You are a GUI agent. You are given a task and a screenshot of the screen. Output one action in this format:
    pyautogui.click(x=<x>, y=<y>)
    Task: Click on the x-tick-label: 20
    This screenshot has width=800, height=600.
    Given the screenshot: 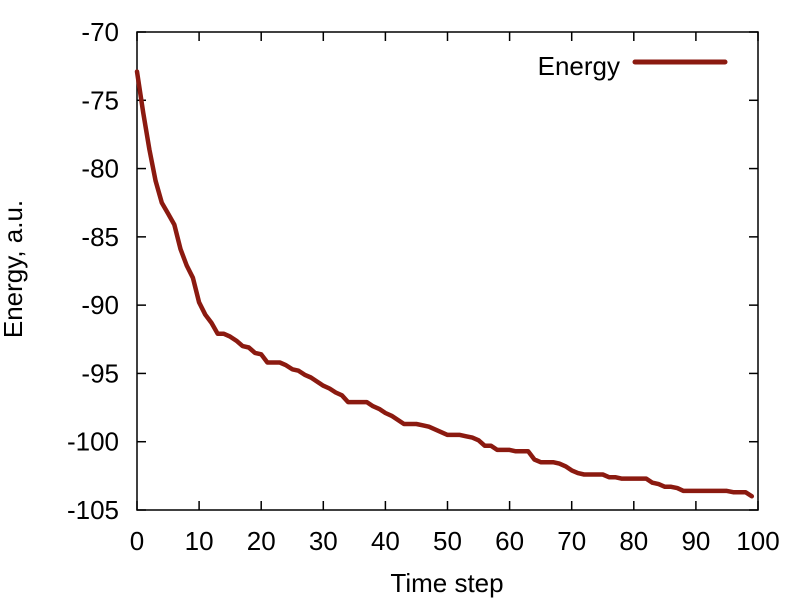 What is the action you would take?
    pyautogui.click(x=261, y=541)
    